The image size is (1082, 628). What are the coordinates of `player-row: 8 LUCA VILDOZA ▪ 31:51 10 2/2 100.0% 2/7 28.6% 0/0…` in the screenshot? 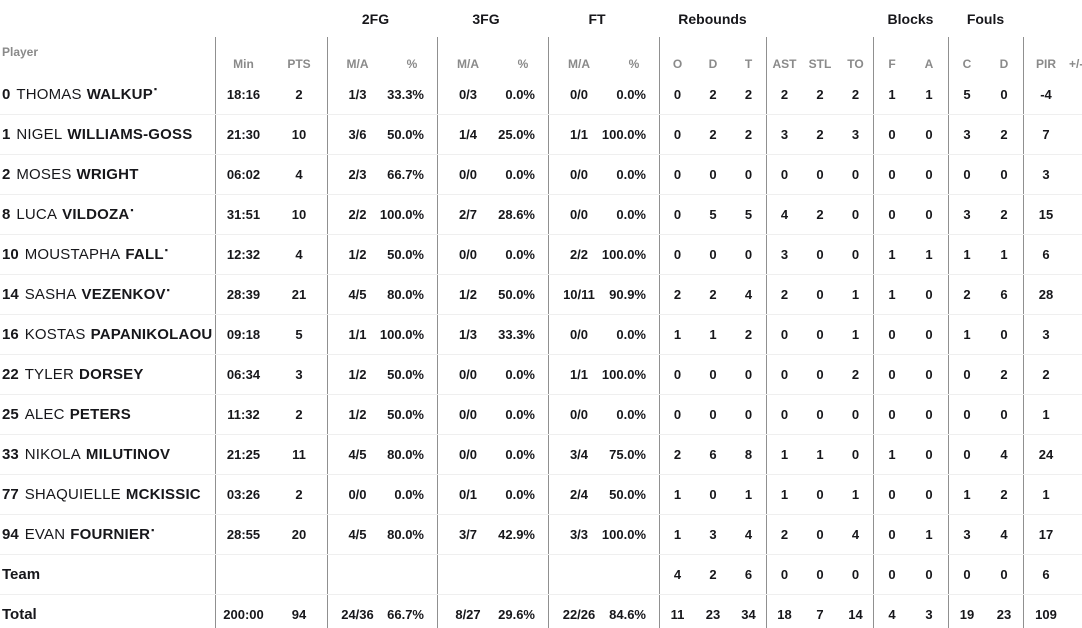 It's located at (541, 214).